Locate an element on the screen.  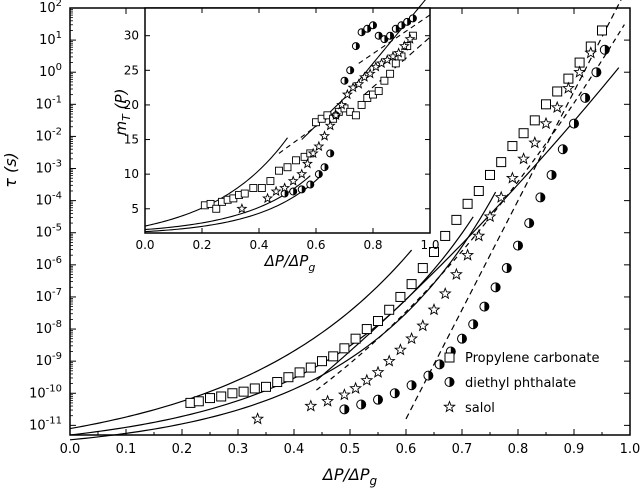
legend-item-diethyl-phthalate: diethyl phthalate is located at coordinates (510, 383).